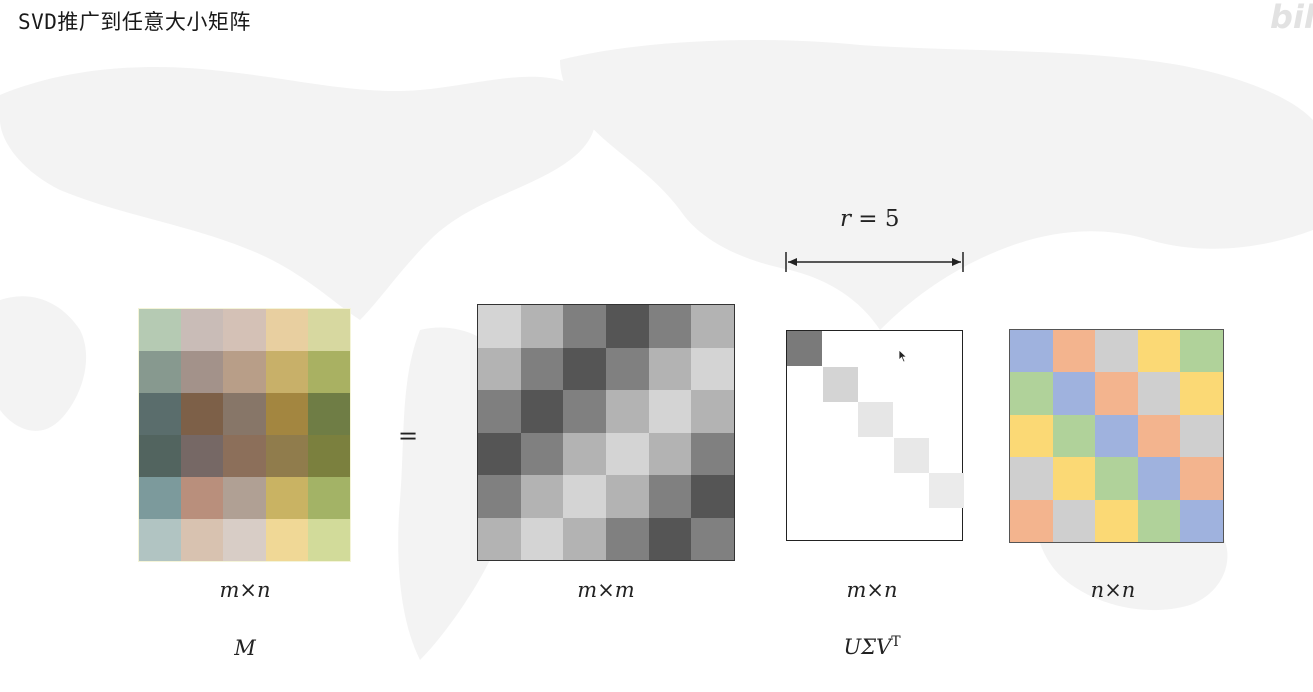  Describe the element at coordinates (245, 648) in the screenshot. I see `matrix-m-name: M` at that location.